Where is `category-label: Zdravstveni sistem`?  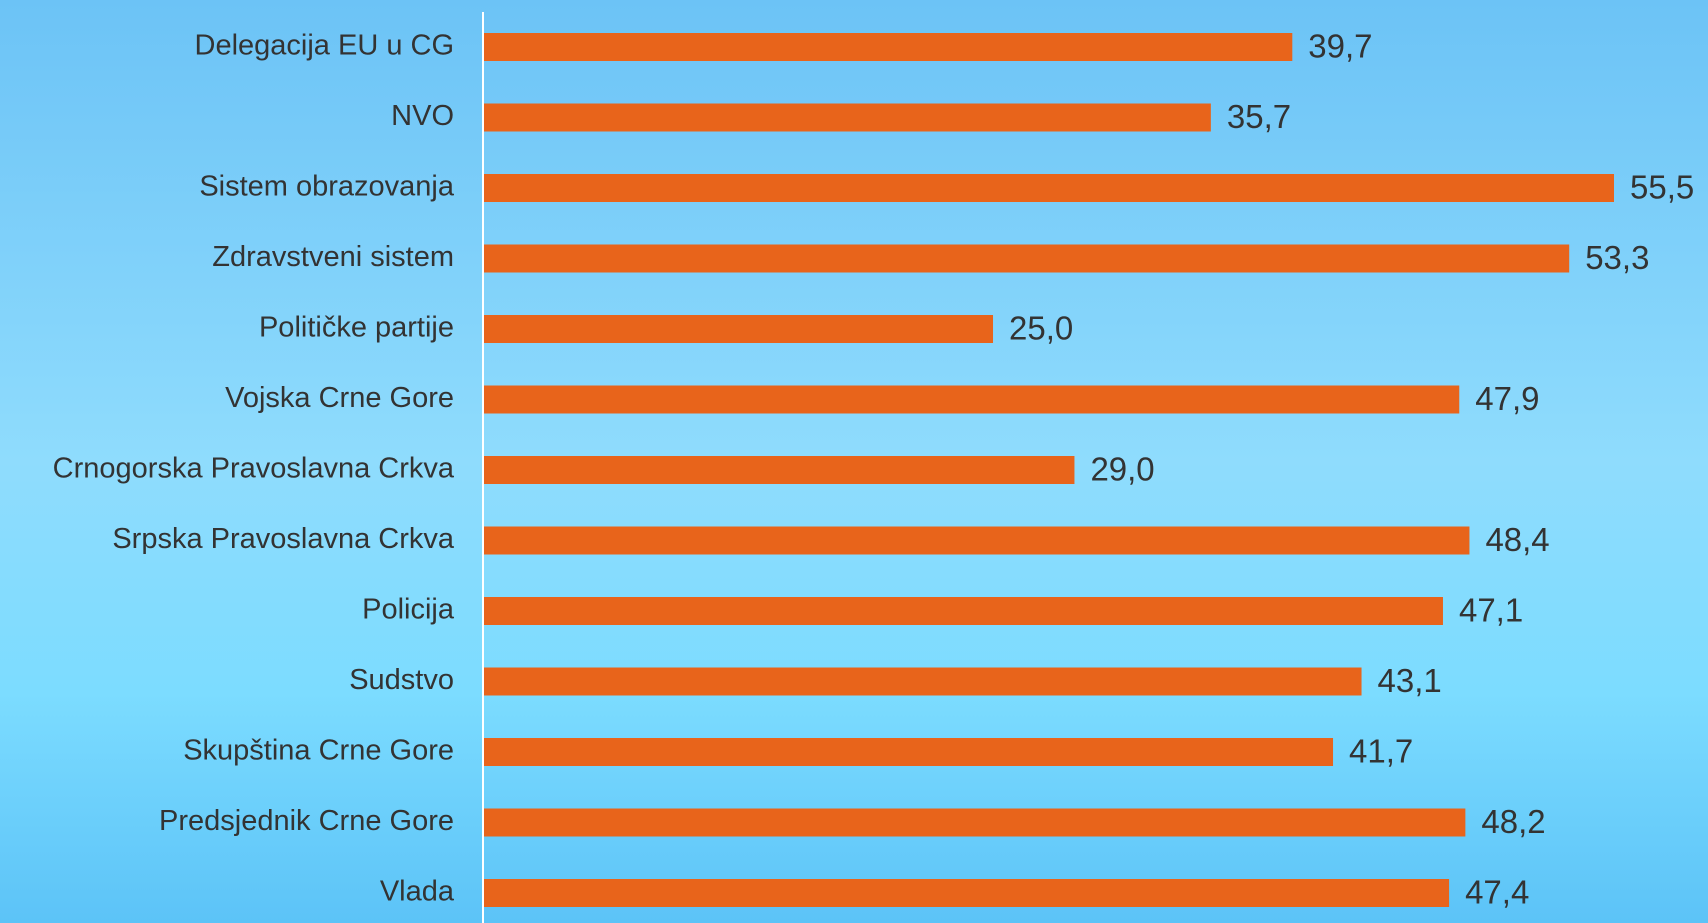 category-label: Zdravstveni sistem is located at coordinates (333, 257).